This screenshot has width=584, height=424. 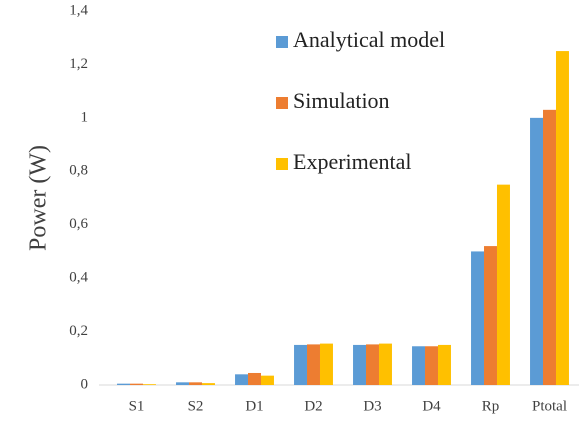 I want to click on y-tick-label: 1,4, so click(x=78, y=10).